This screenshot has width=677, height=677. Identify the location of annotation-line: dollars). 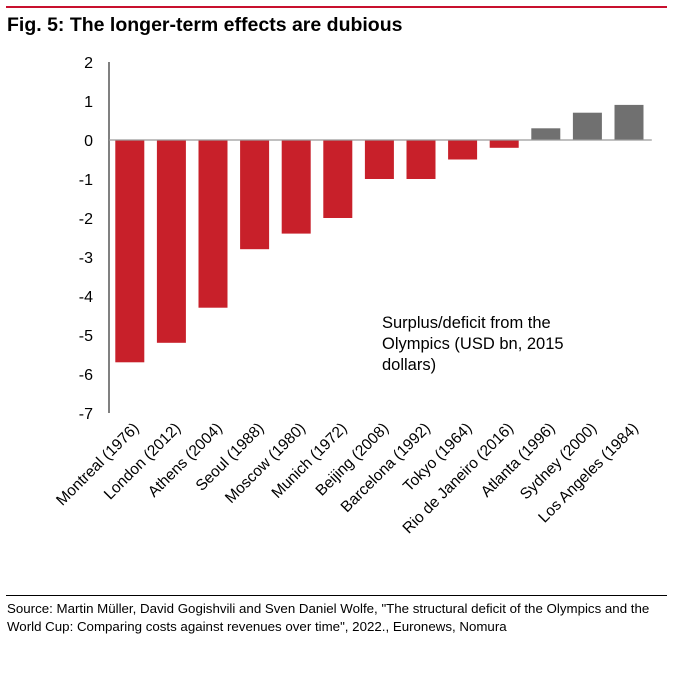
(409, 365).